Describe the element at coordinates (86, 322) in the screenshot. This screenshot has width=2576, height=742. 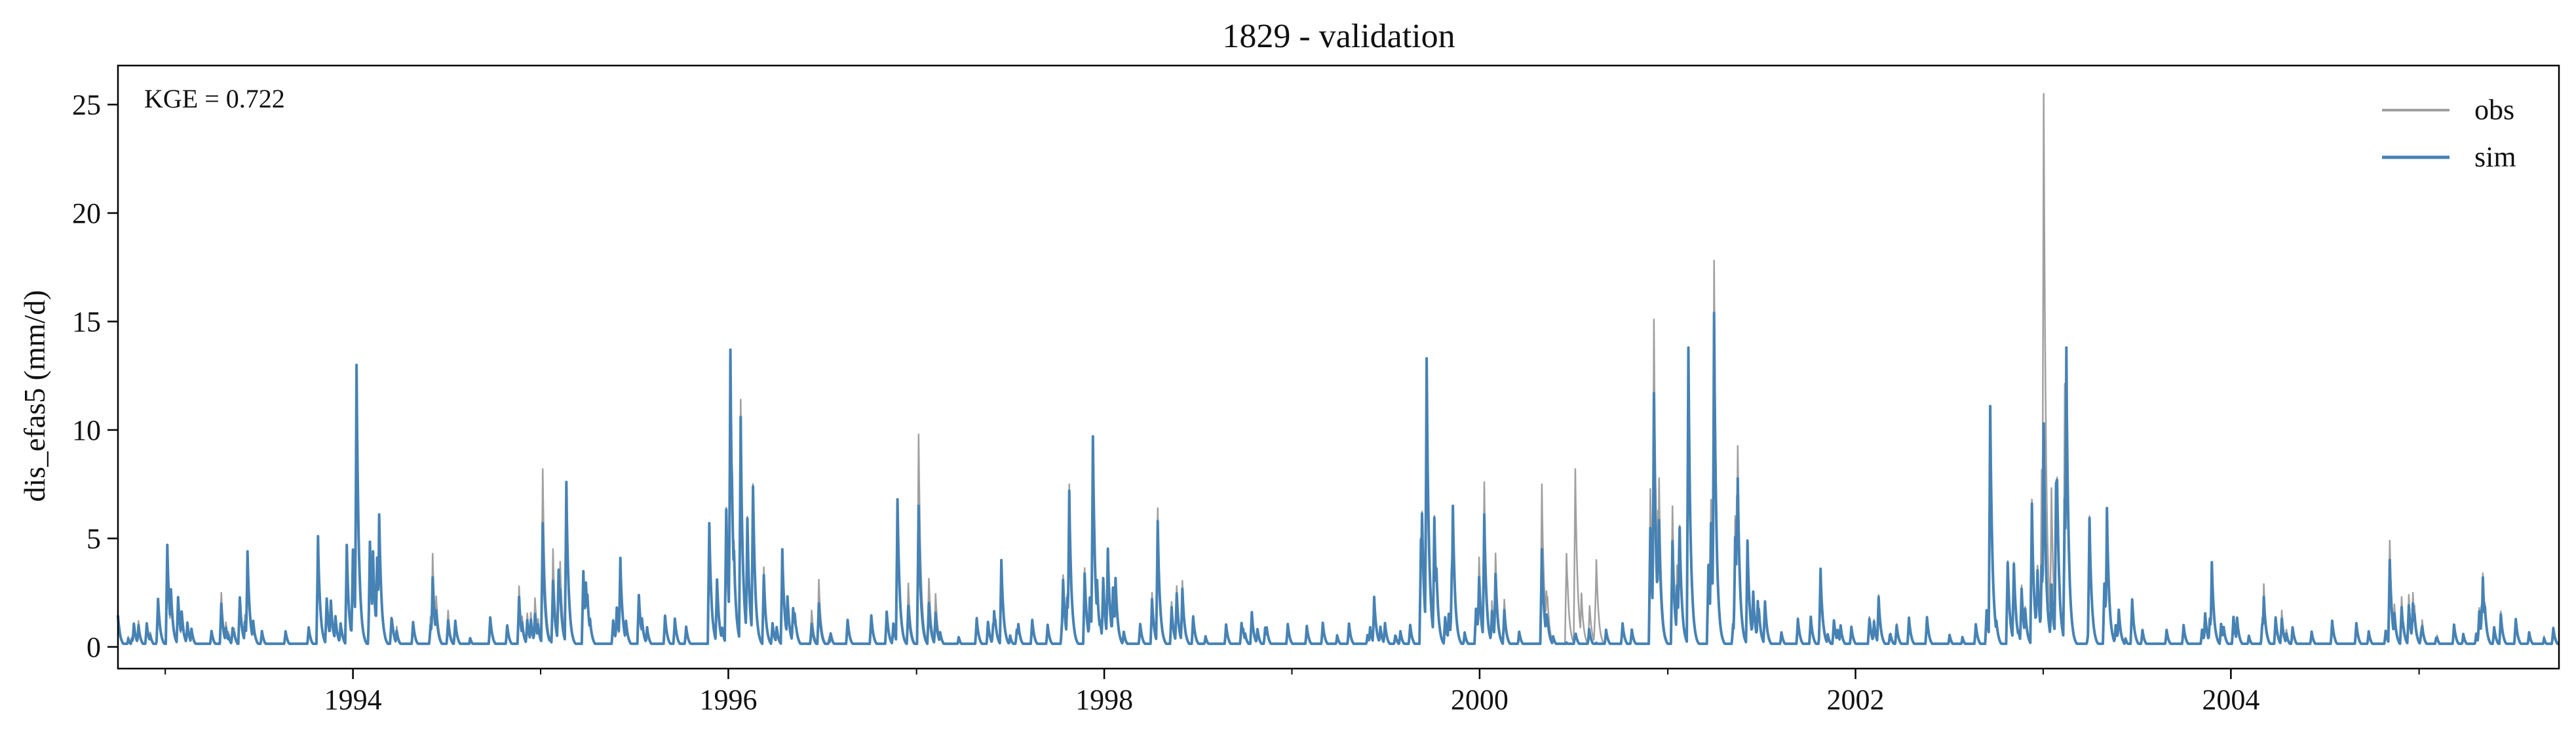
I see `y-tick-label: 15` at that location.